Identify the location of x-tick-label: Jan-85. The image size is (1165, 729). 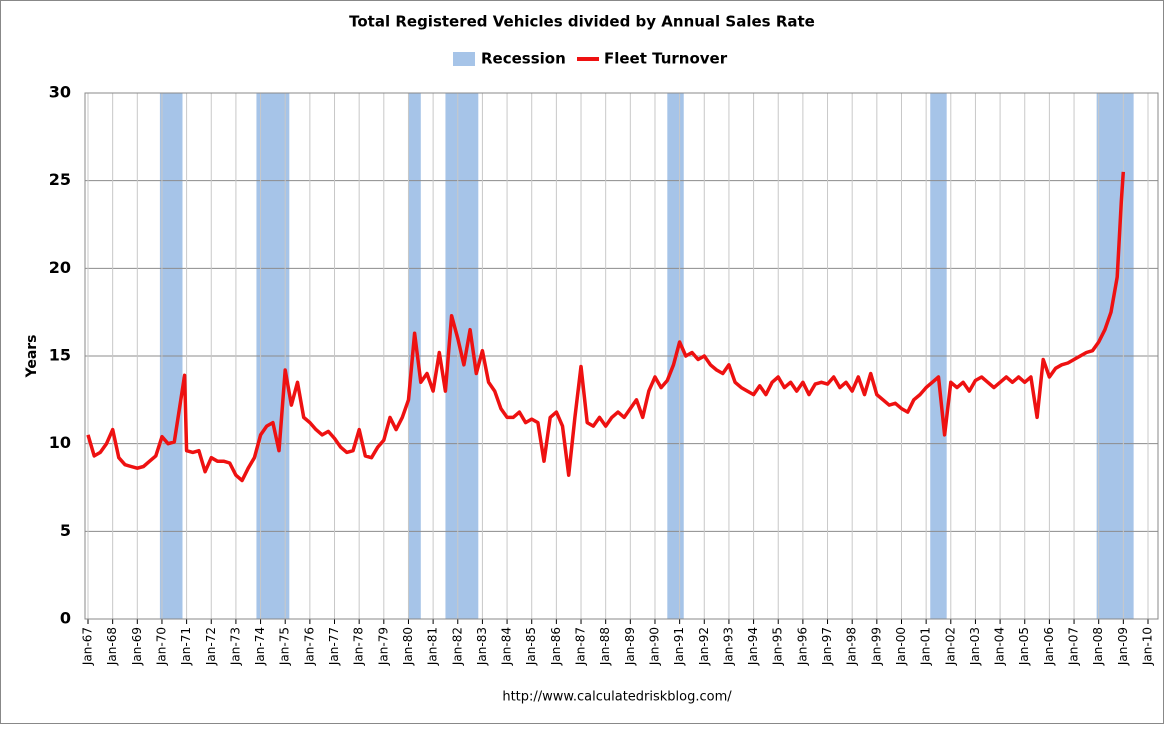
(531, 646).